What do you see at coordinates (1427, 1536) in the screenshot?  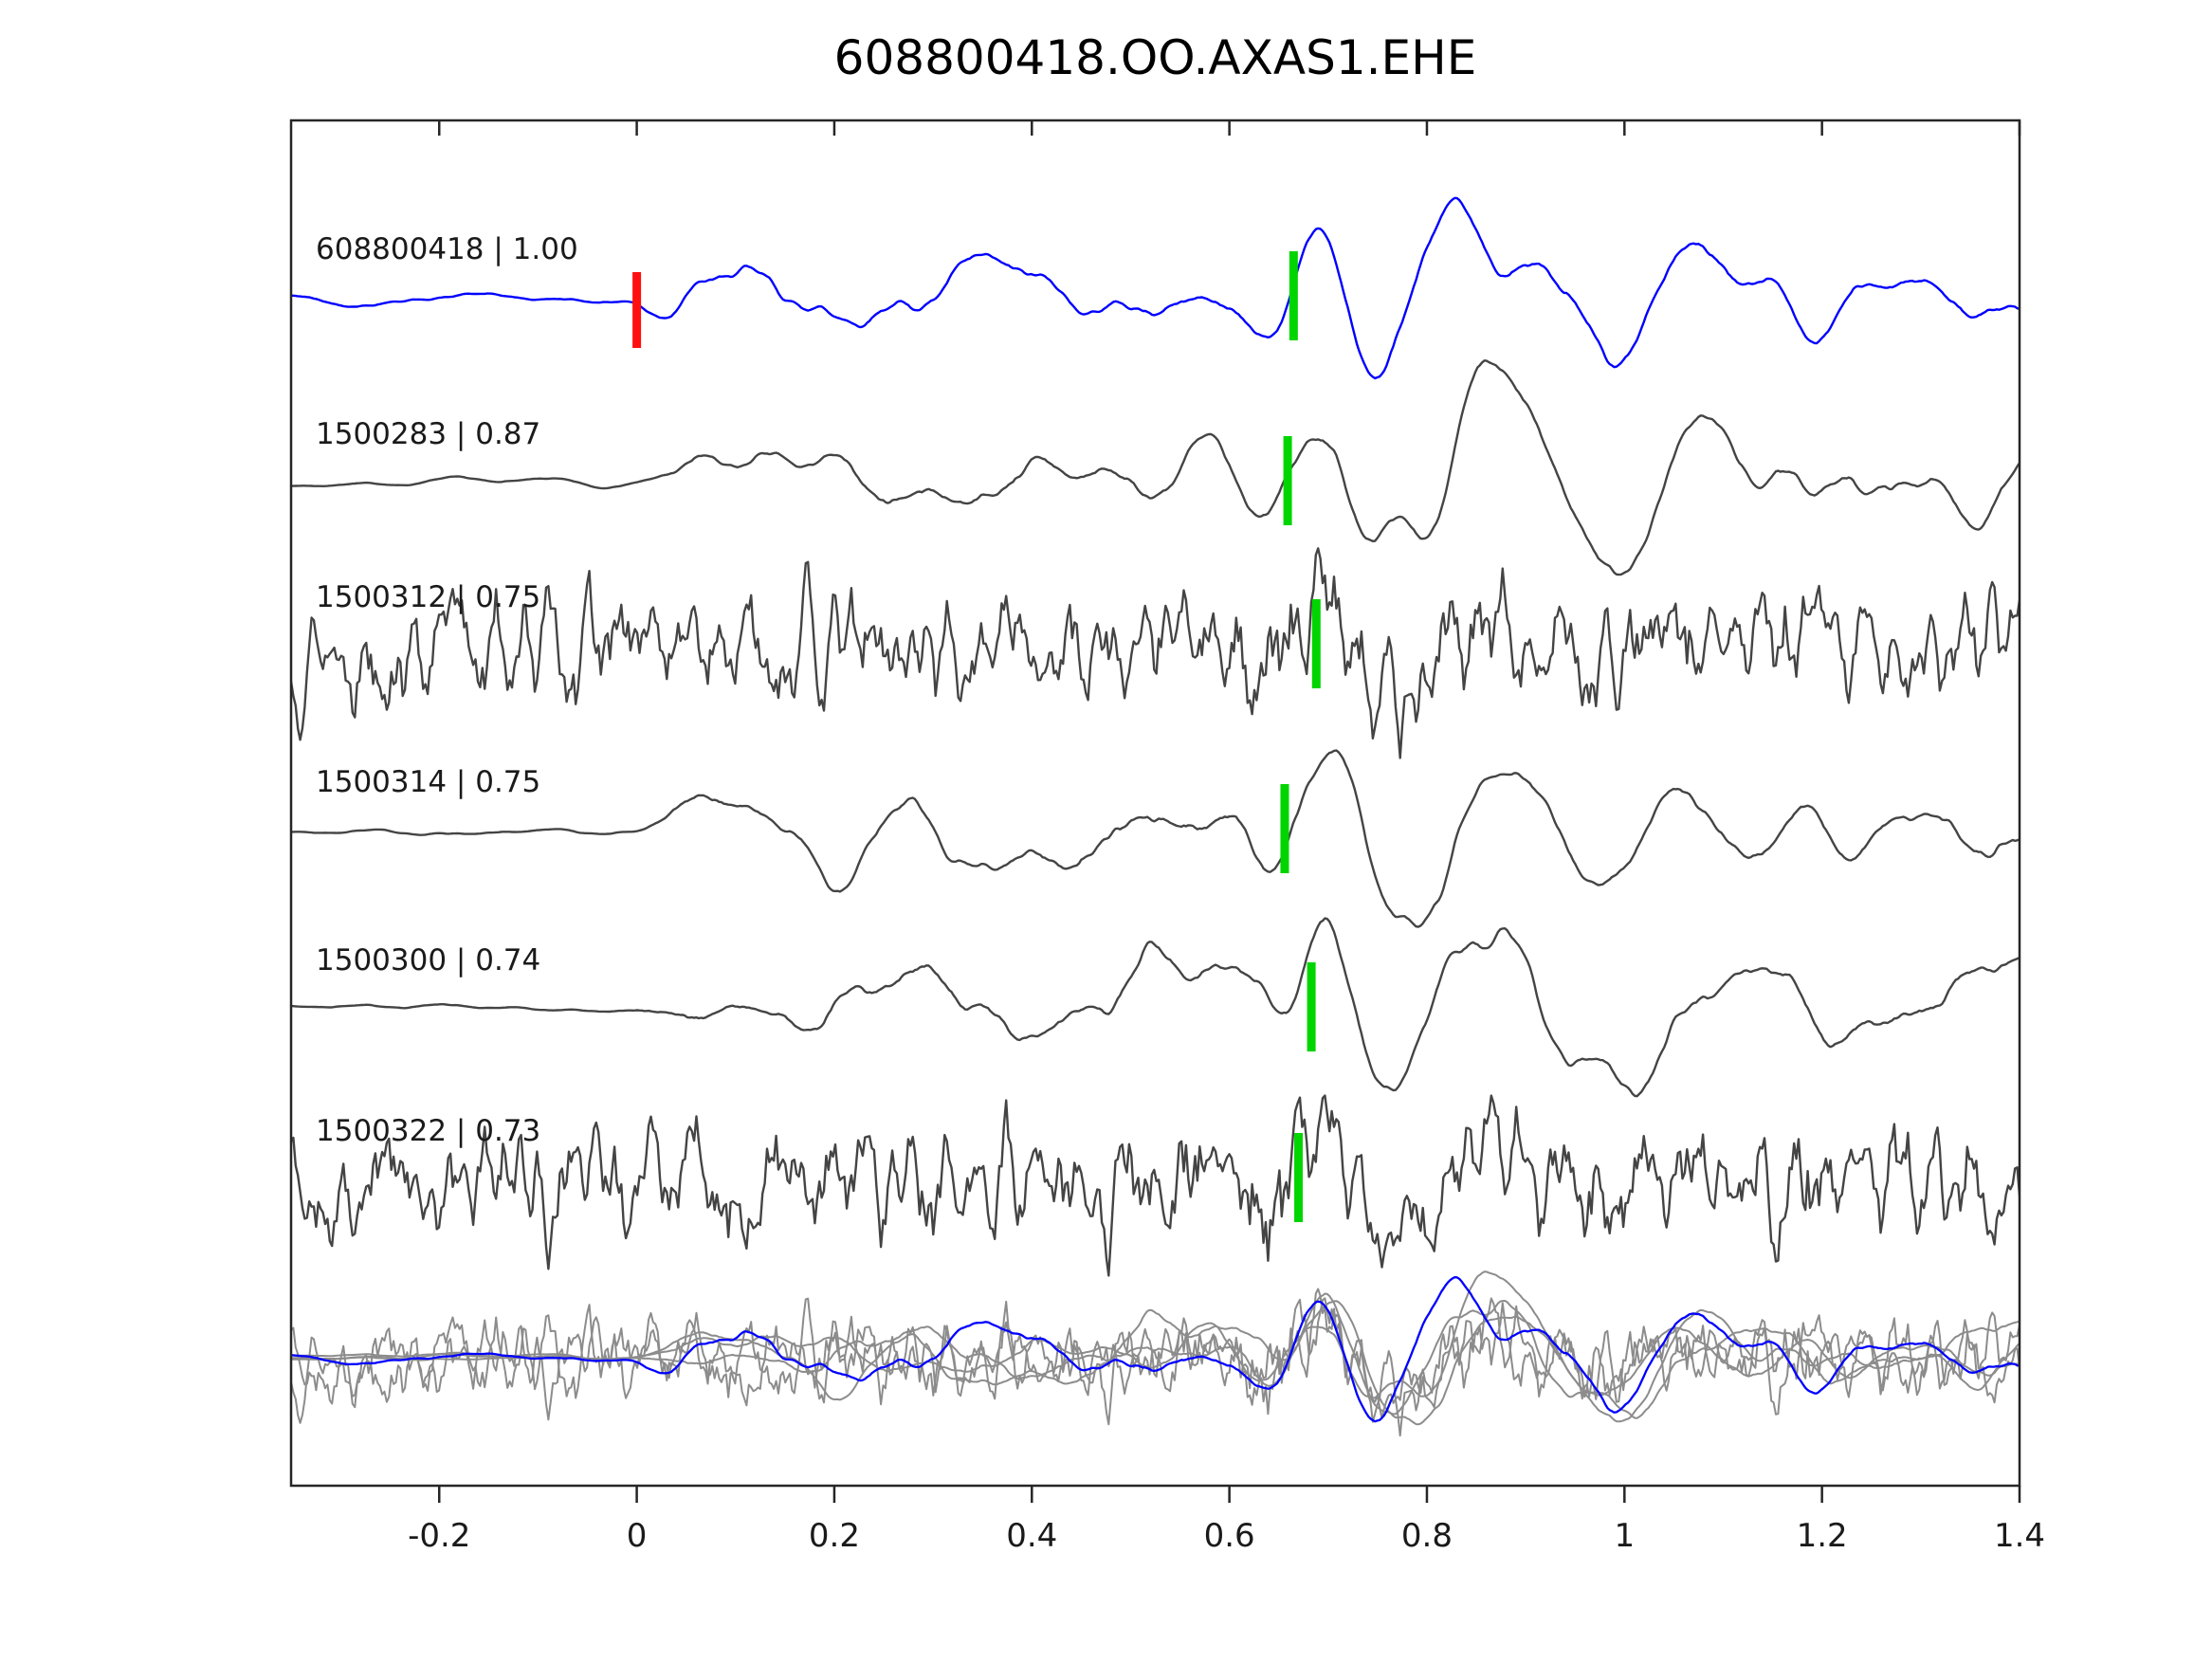 I see `x-tick-label: 0.8` at bounding box center [1427, 1536].